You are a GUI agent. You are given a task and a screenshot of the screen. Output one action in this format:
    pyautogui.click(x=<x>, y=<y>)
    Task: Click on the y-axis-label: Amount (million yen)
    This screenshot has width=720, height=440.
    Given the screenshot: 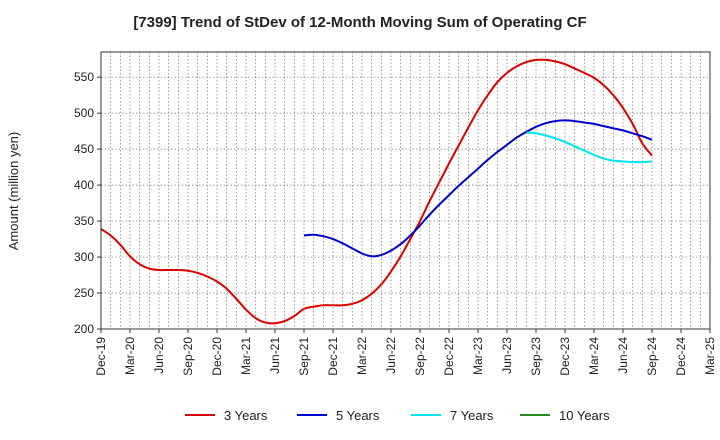 What is the action you would take?
    pyautogui.click(x=13, y=191)
    